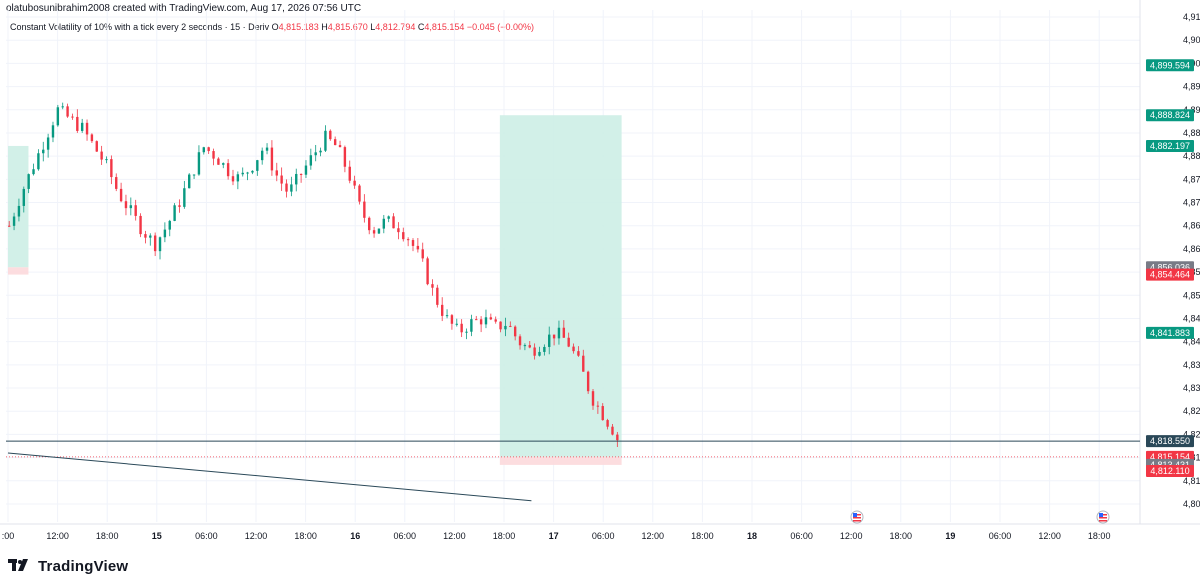 Image resolution: width=1200 pixels, height=585 pixels. Describe the element at coordinates (1170, 465) in the screenshot. I see `price-badge-text: 4,813.431` at that location.